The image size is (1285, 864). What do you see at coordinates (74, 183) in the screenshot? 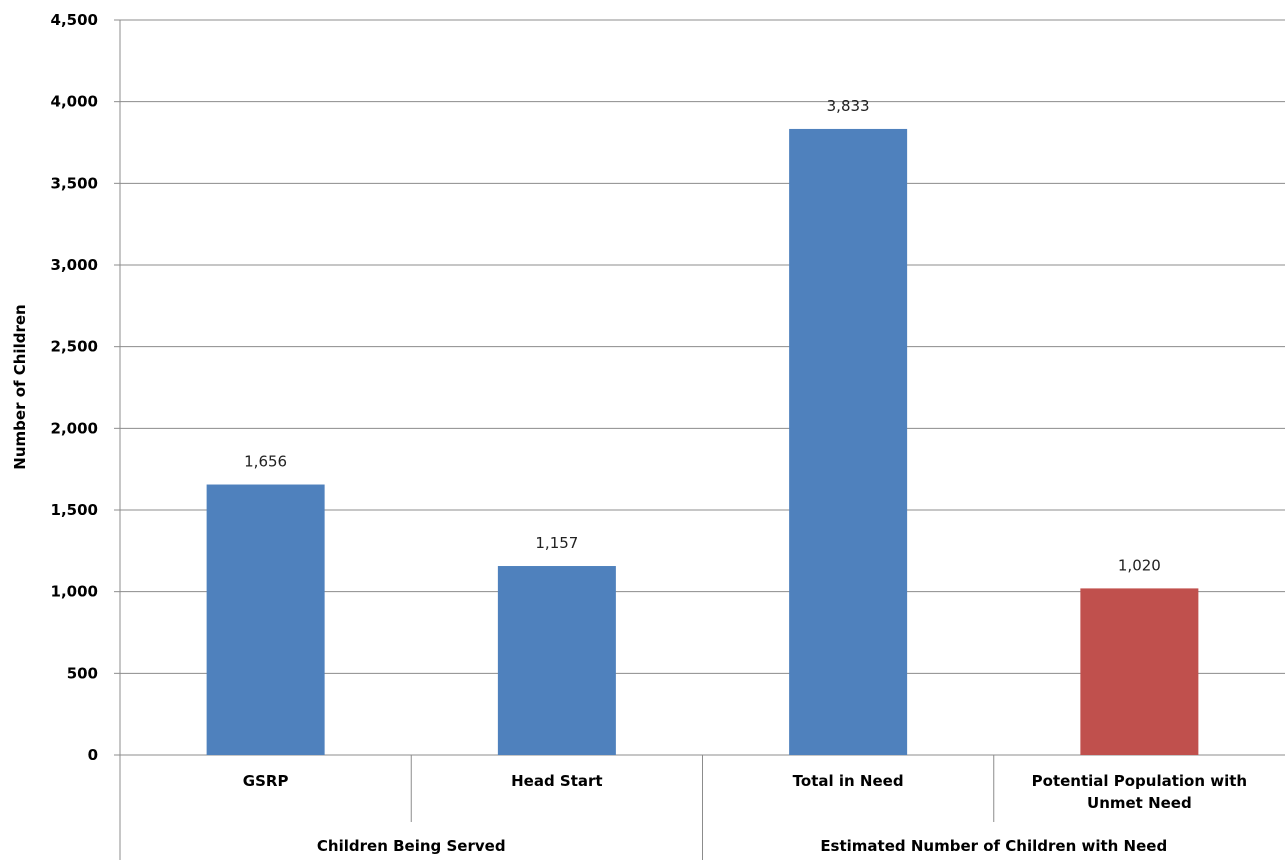
I see `y-tick-label: 3,500` at bounding box center [74, 183].